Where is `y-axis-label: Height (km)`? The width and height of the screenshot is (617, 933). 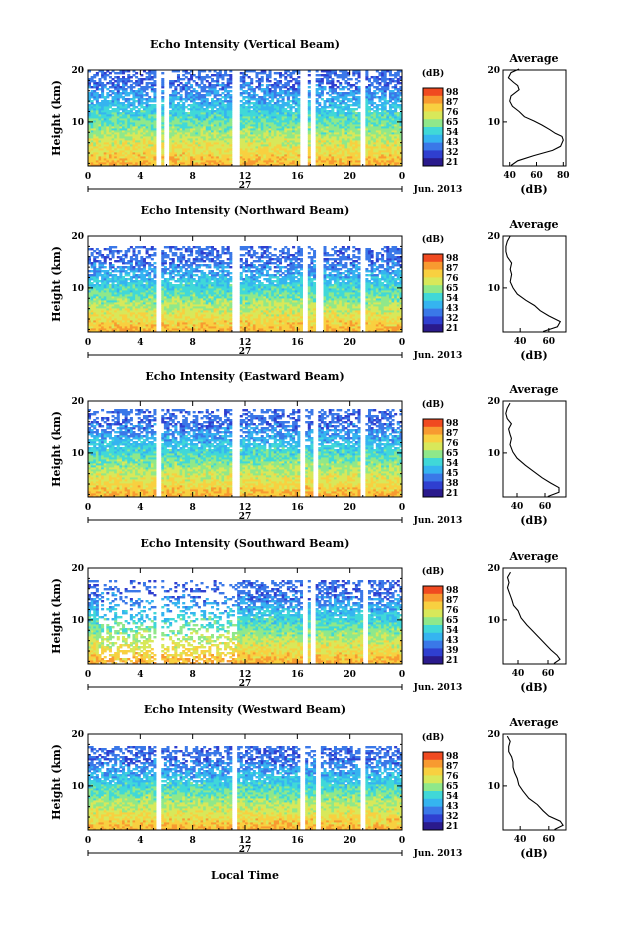
y-axis-label: Height (km) is located at coordinates (56, 118).